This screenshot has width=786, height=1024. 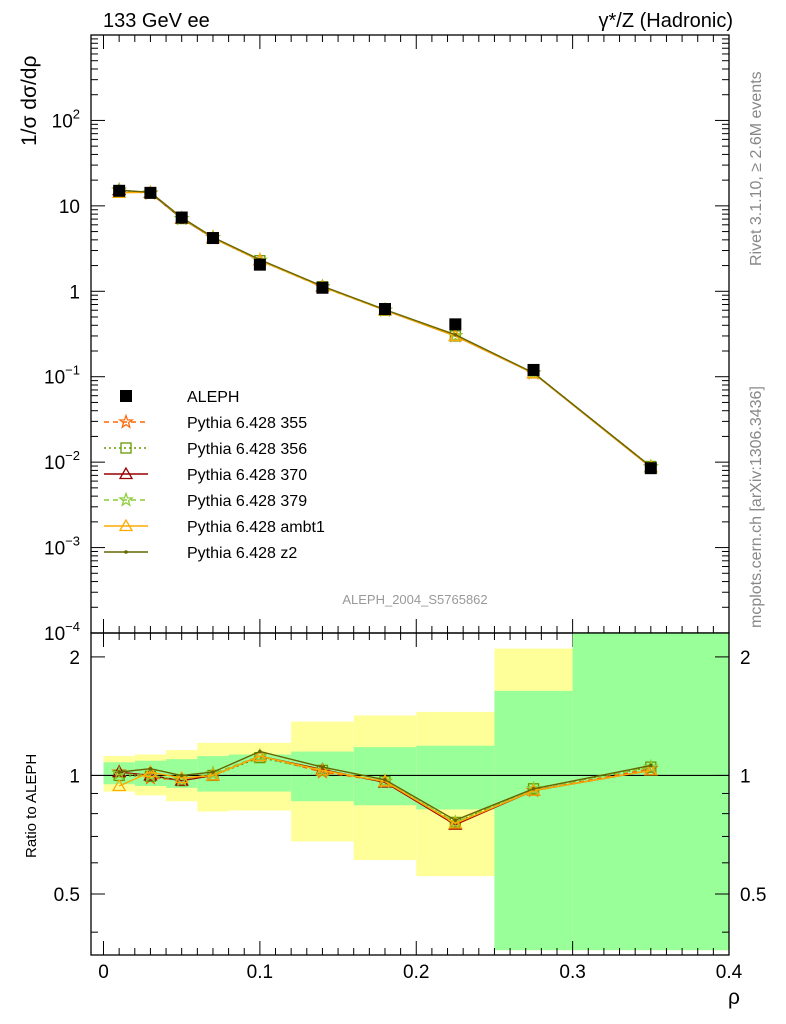 What do you see at coordinates (745, 776) in the screenshot?
I see `ratio-ytick-label-right: 1` at bounding box center [745, 776].